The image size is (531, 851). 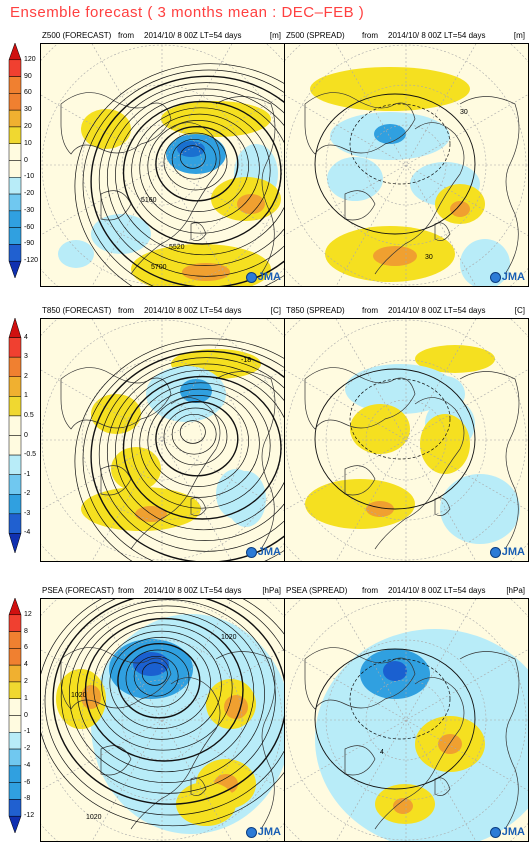 I want to click on colorbar-tick-label: 8, so click(x=26, y=631).